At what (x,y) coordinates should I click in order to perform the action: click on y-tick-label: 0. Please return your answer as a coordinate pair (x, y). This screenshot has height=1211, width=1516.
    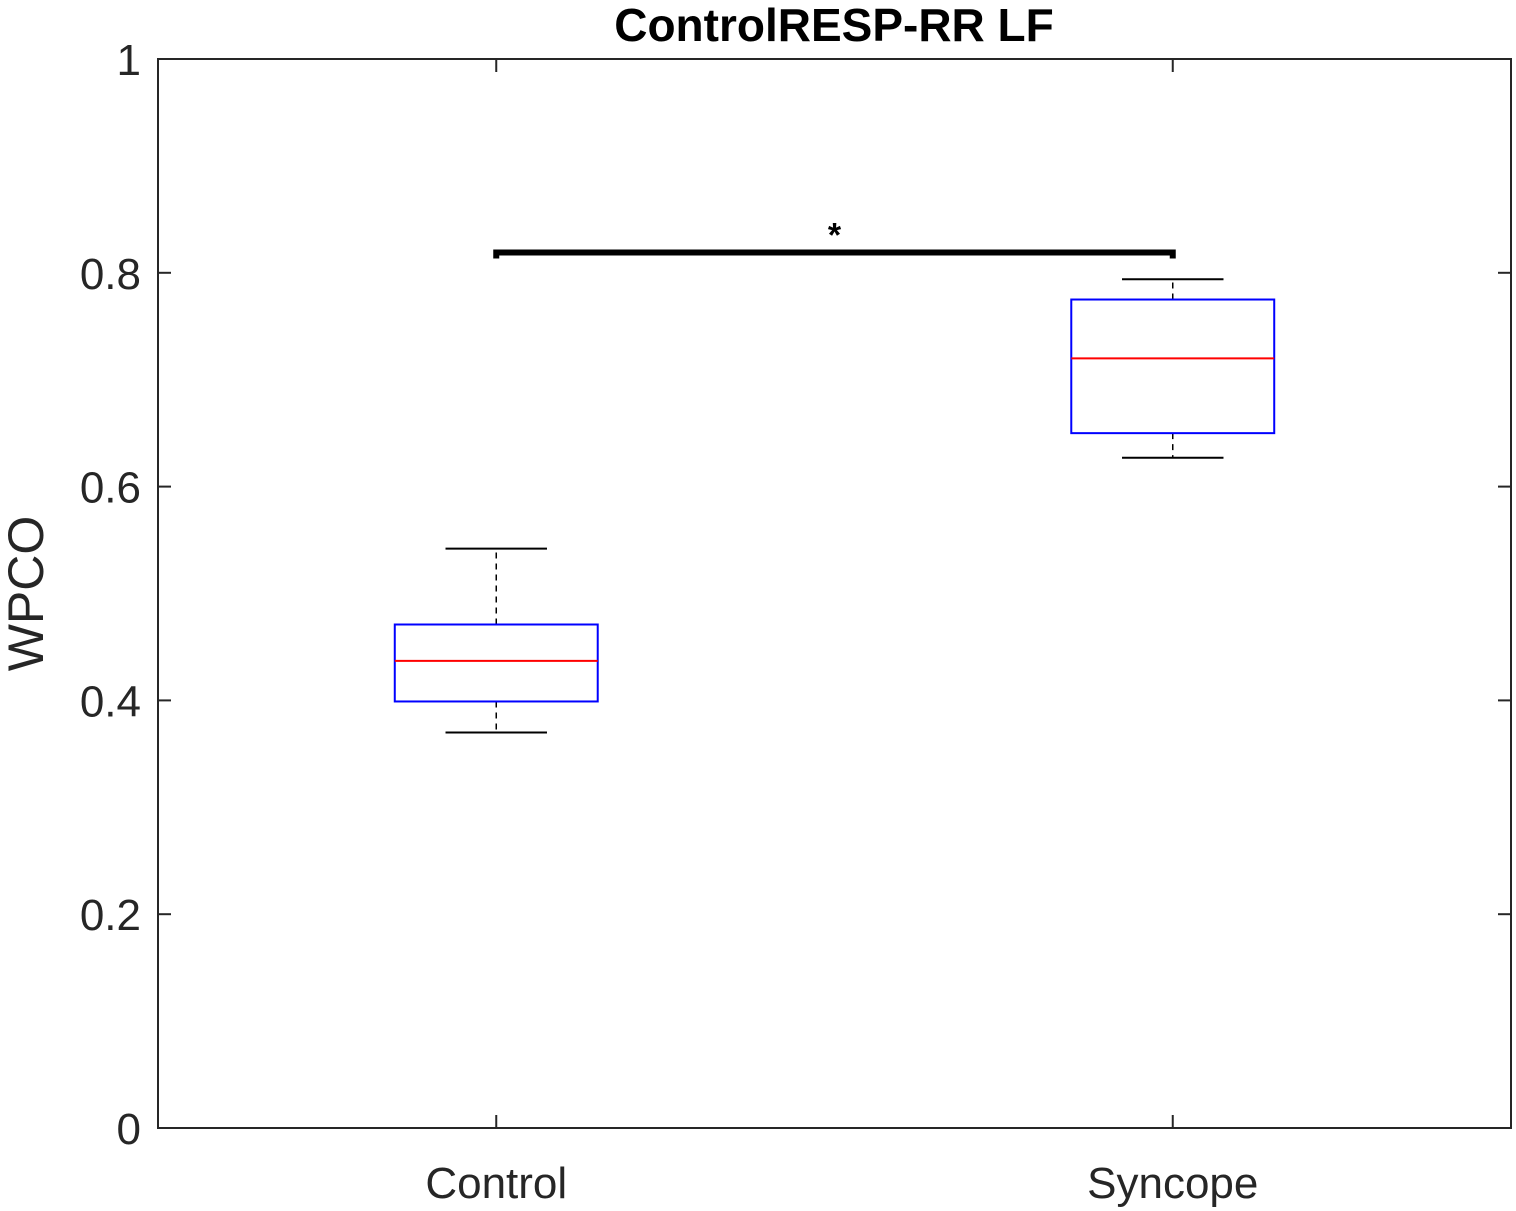
    Looking at the image, I should click on (129, 1129).